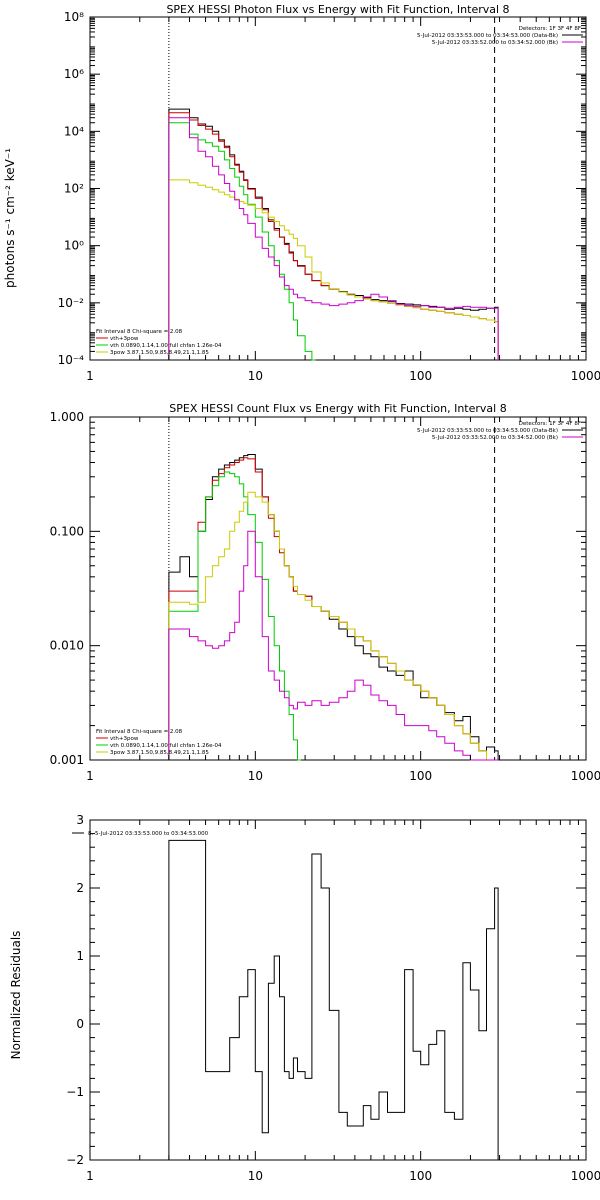 The width and height of the screenshot is (600, 1200). What do you see at coordinates (75, 1092) in the screenshot?
I see `y-tick-label: −1` at bounding box center [75, 1092].